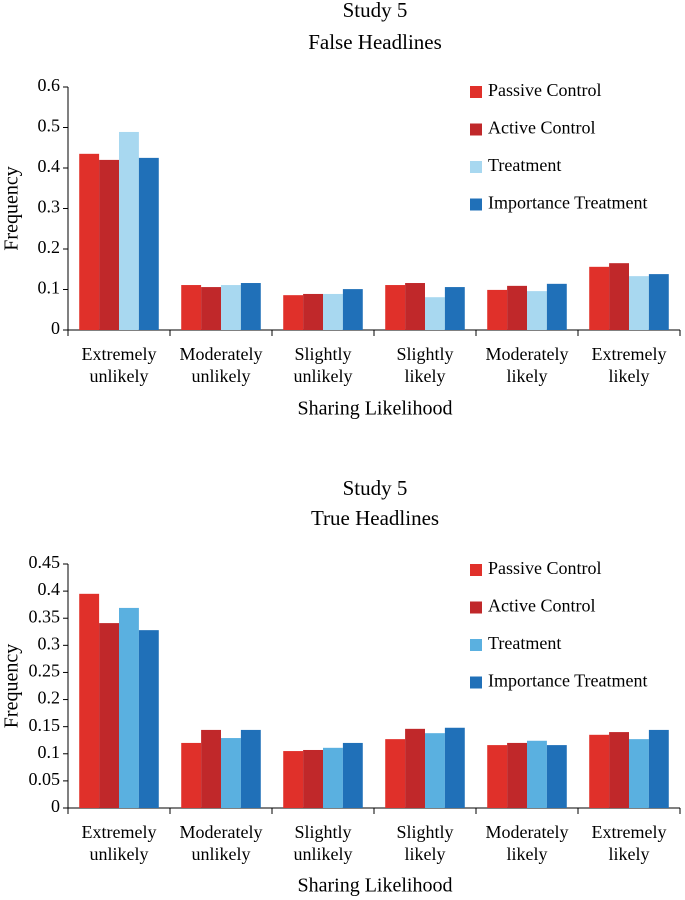 The height and width of the screenshot is (900, 685). I want to click on chart-subtitle: True Headlines, so click(375, 518).